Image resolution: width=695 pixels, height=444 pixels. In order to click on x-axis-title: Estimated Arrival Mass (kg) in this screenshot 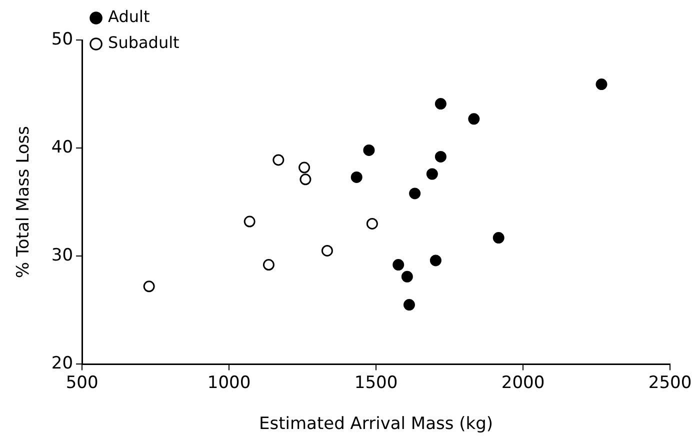, I will do `click(376, 424)`.